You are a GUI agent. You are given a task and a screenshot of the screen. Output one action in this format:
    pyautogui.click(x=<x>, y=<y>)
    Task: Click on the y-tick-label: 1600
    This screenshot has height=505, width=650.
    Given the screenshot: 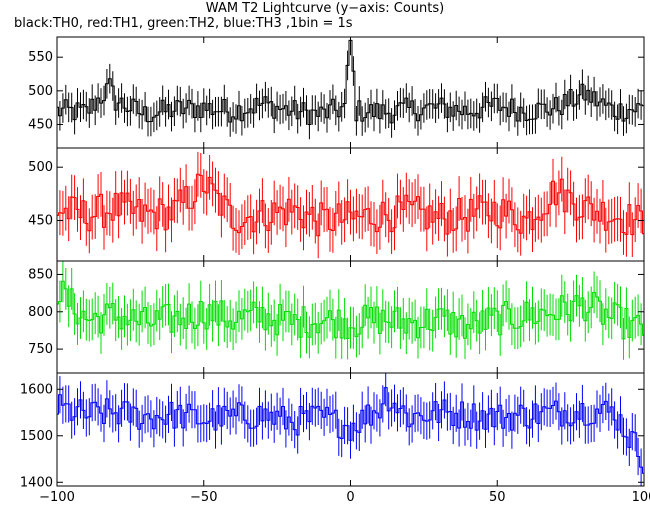 What is the action you would take?
    pyautogui.click(x=36, y=389)
    